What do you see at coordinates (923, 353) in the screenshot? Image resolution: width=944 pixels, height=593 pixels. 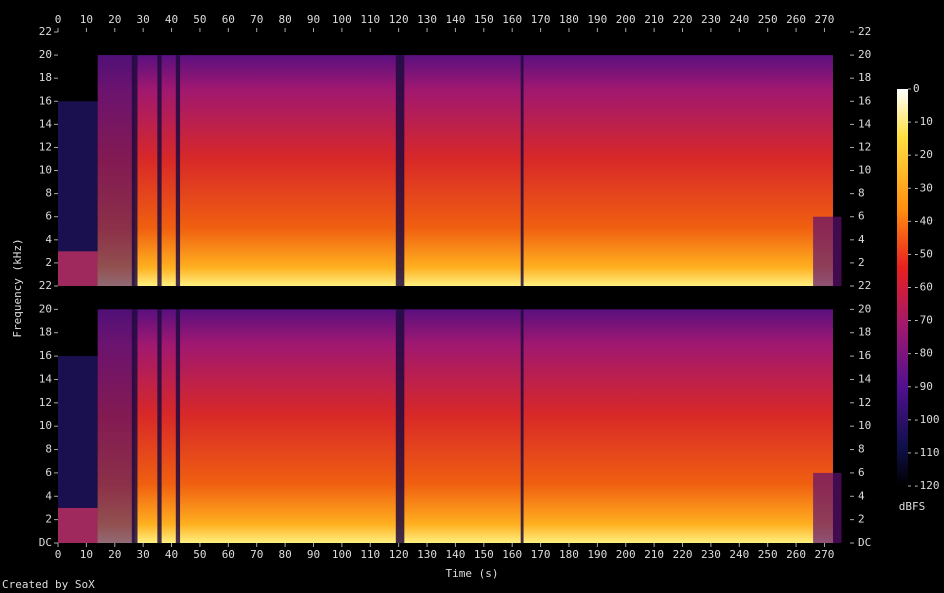 I see `colorbar-tick-label: -80` at bounding box center [923, 353].